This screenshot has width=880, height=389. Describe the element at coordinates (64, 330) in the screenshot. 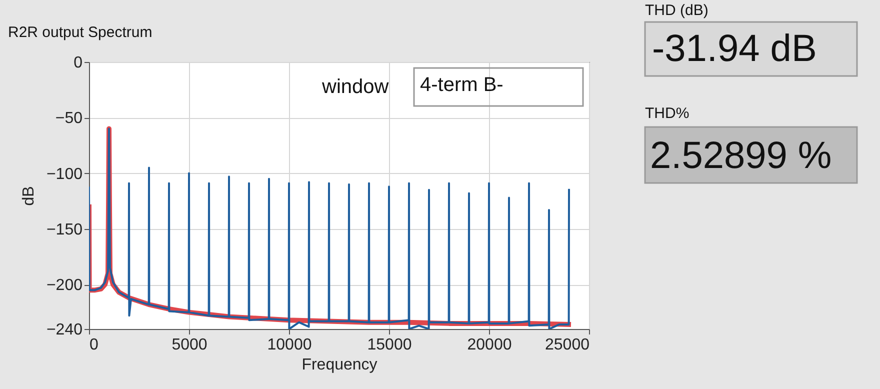

I see `y-tick-label: −240` at that location.